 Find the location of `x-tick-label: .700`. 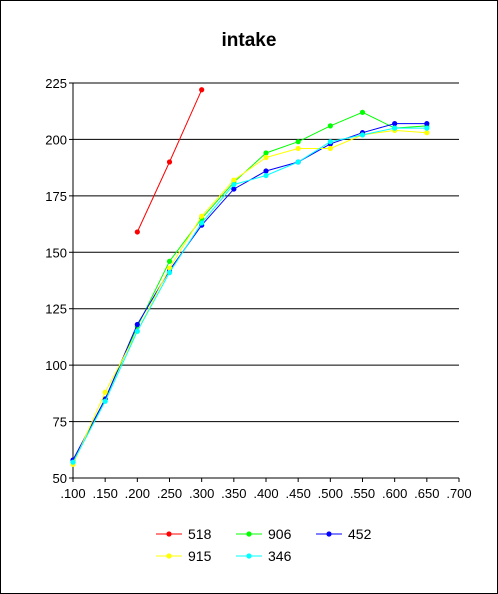

x-tick-label: .700 is located at coordinates (458, 493).